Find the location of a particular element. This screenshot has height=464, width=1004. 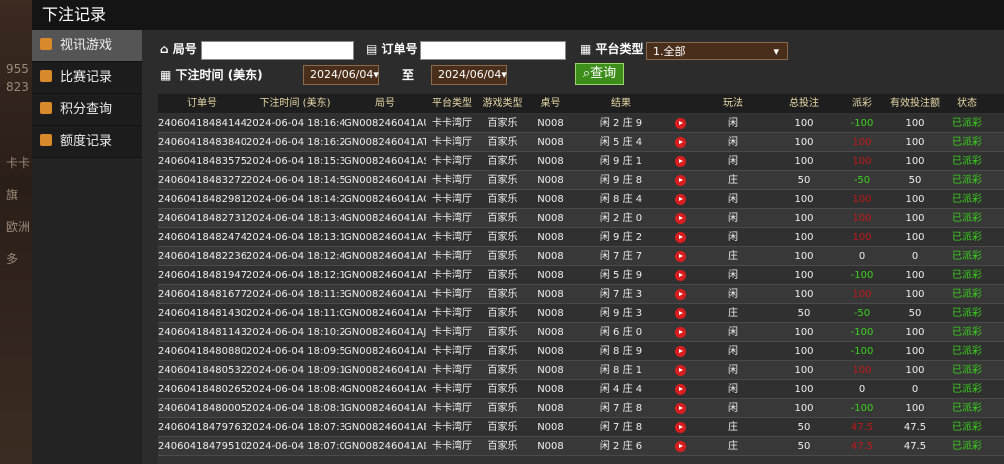

table-cell: 50 is located at coordinates (804, 427).